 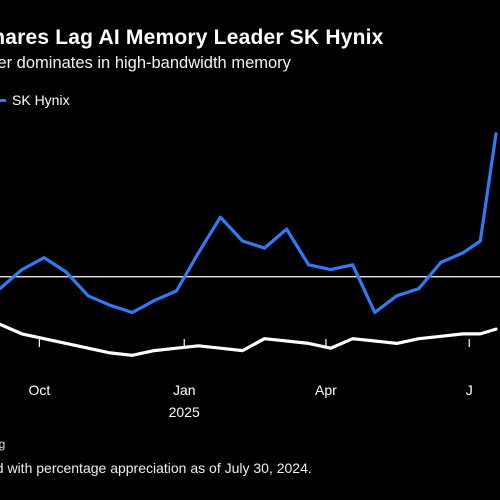 What do you see at coordinates (249, 339) in the screenshot?
I see `series-line-comparison` at bounding box center [249, 339].